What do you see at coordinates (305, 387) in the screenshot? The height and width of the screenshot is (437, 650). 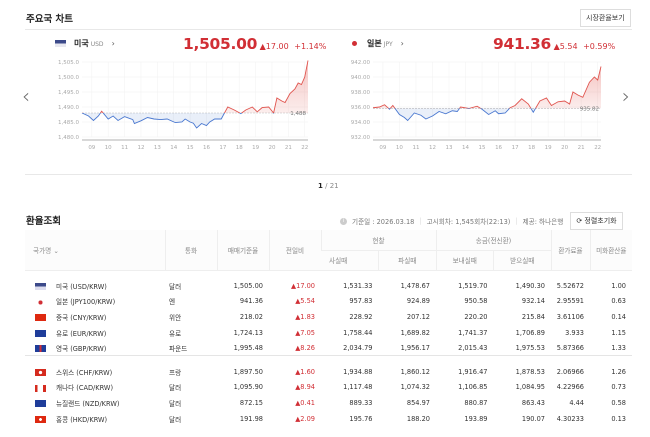 I see `diff: ▲8.94` at bounding box center [305, 387].